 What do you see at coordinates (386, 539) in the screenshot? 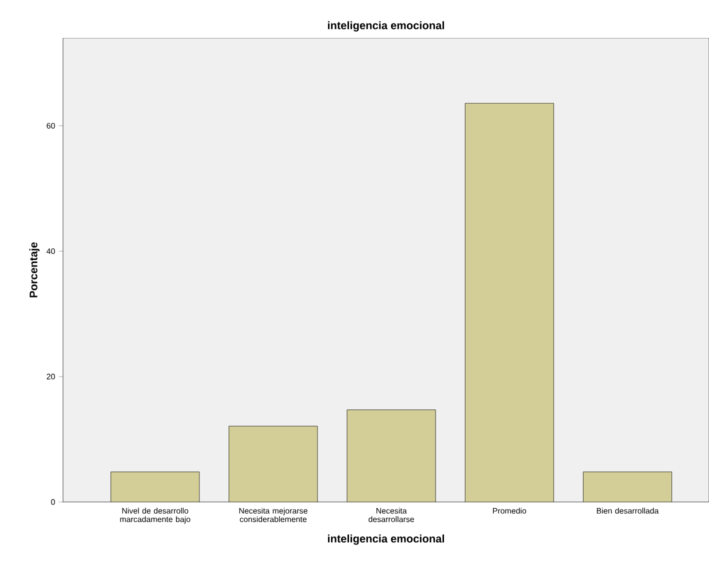
I see `x-axis-title: inteligencia emocional` at bounding box center [386, 539].